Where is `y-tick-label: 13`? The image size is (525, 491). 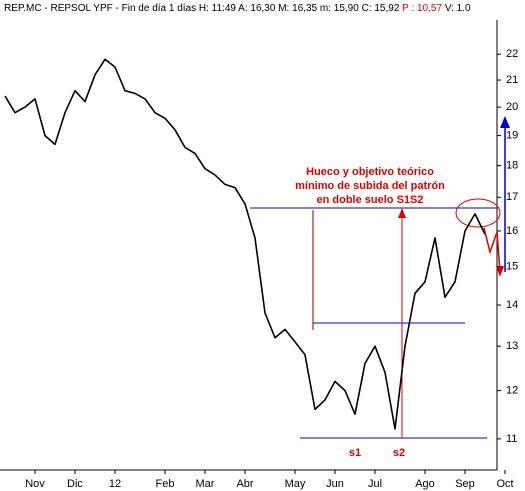 y-tick-label: 13 is located at coordinates (512, 346).